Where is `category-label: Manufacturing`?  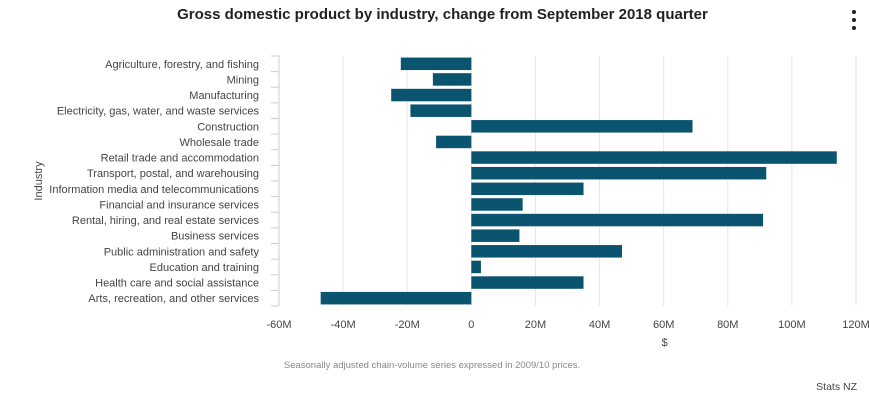
category-label: Manufacturing is located at coordinates (224, 96).